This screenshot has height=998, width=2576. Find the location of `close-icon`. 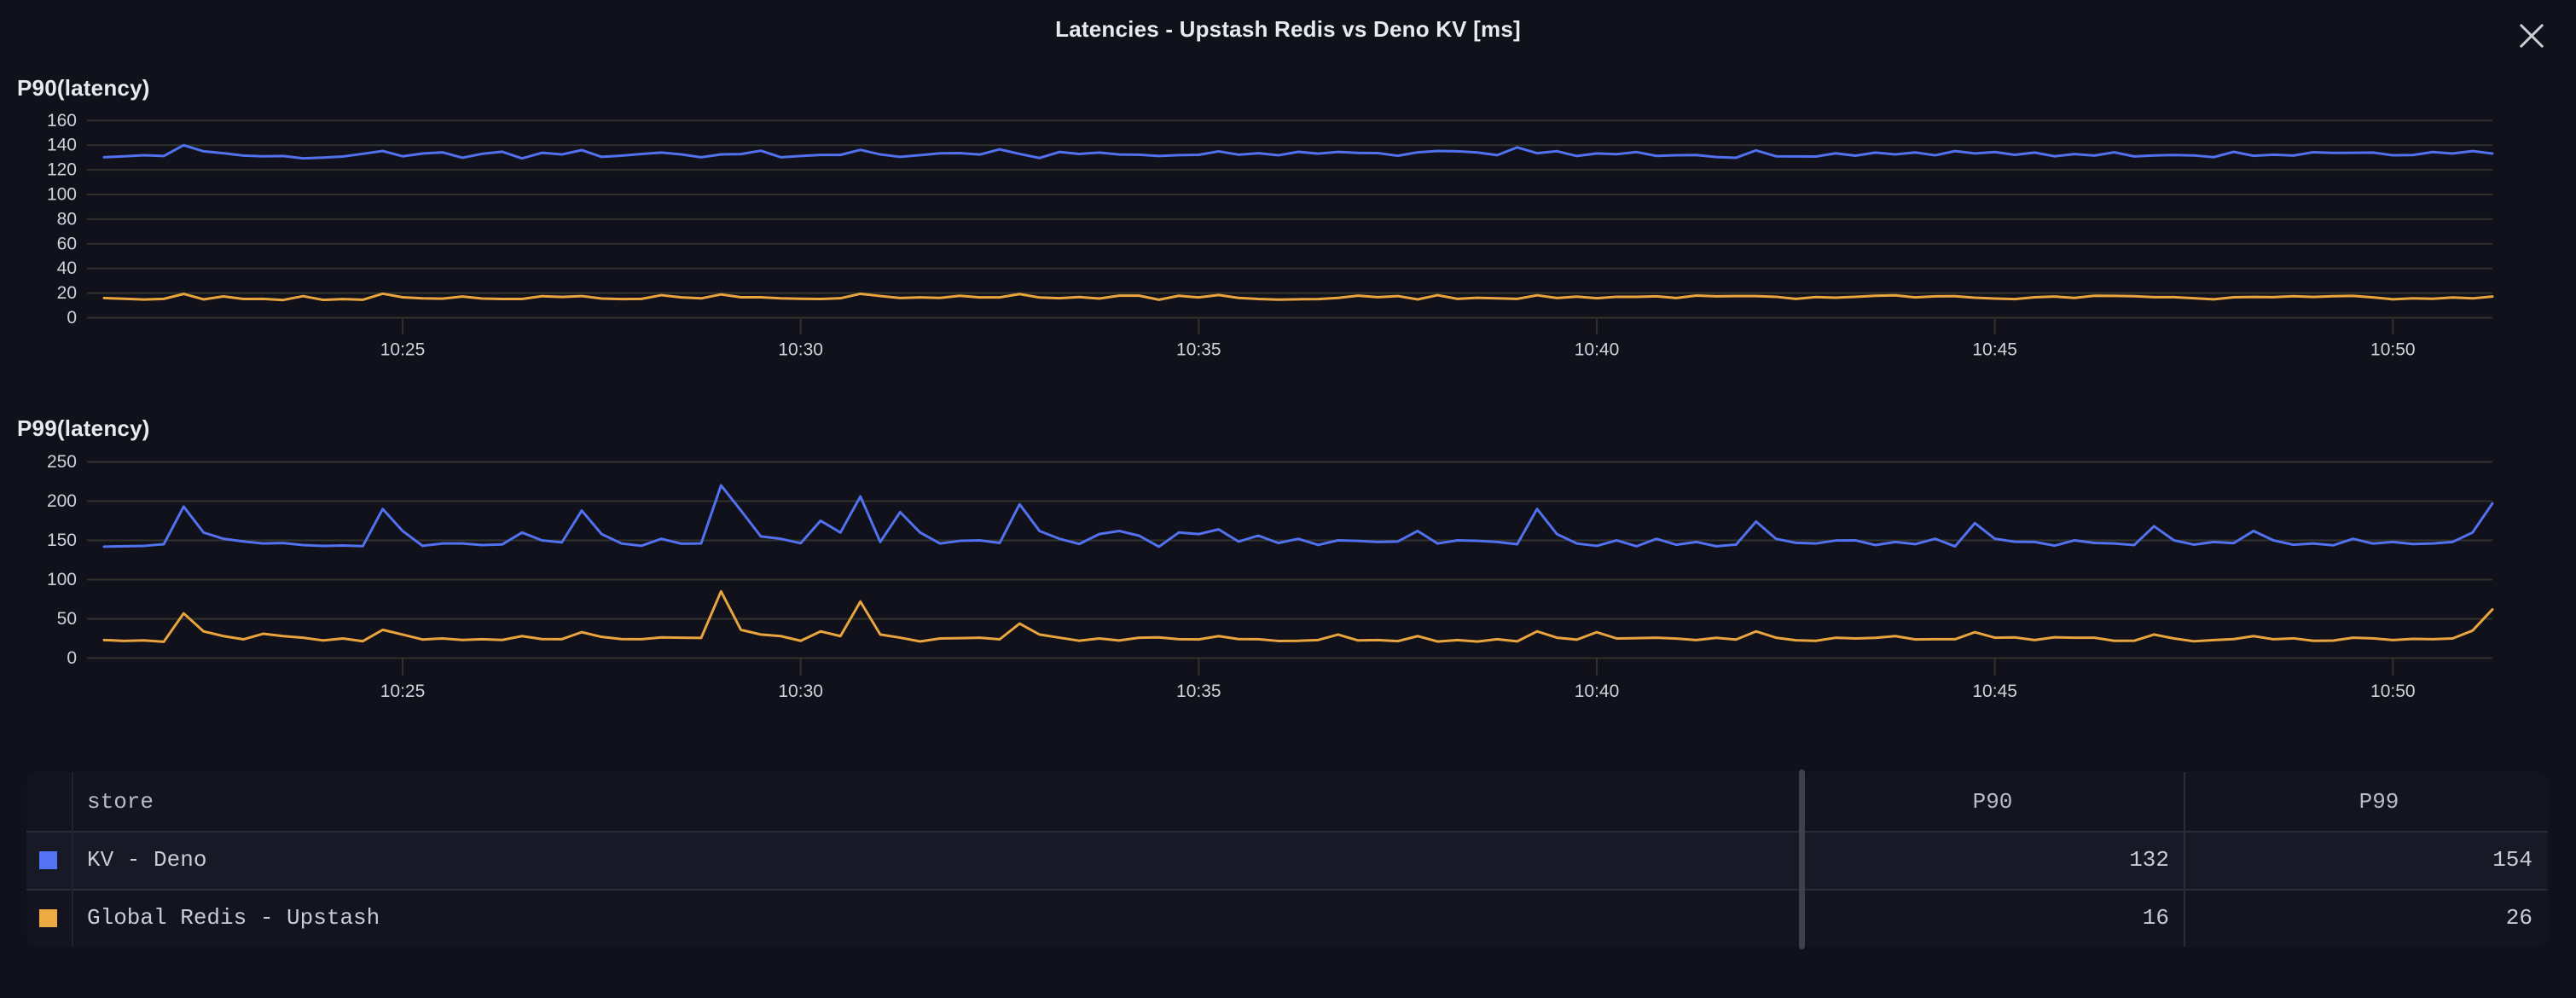

close-icon is located at coordinates (2532, 36).